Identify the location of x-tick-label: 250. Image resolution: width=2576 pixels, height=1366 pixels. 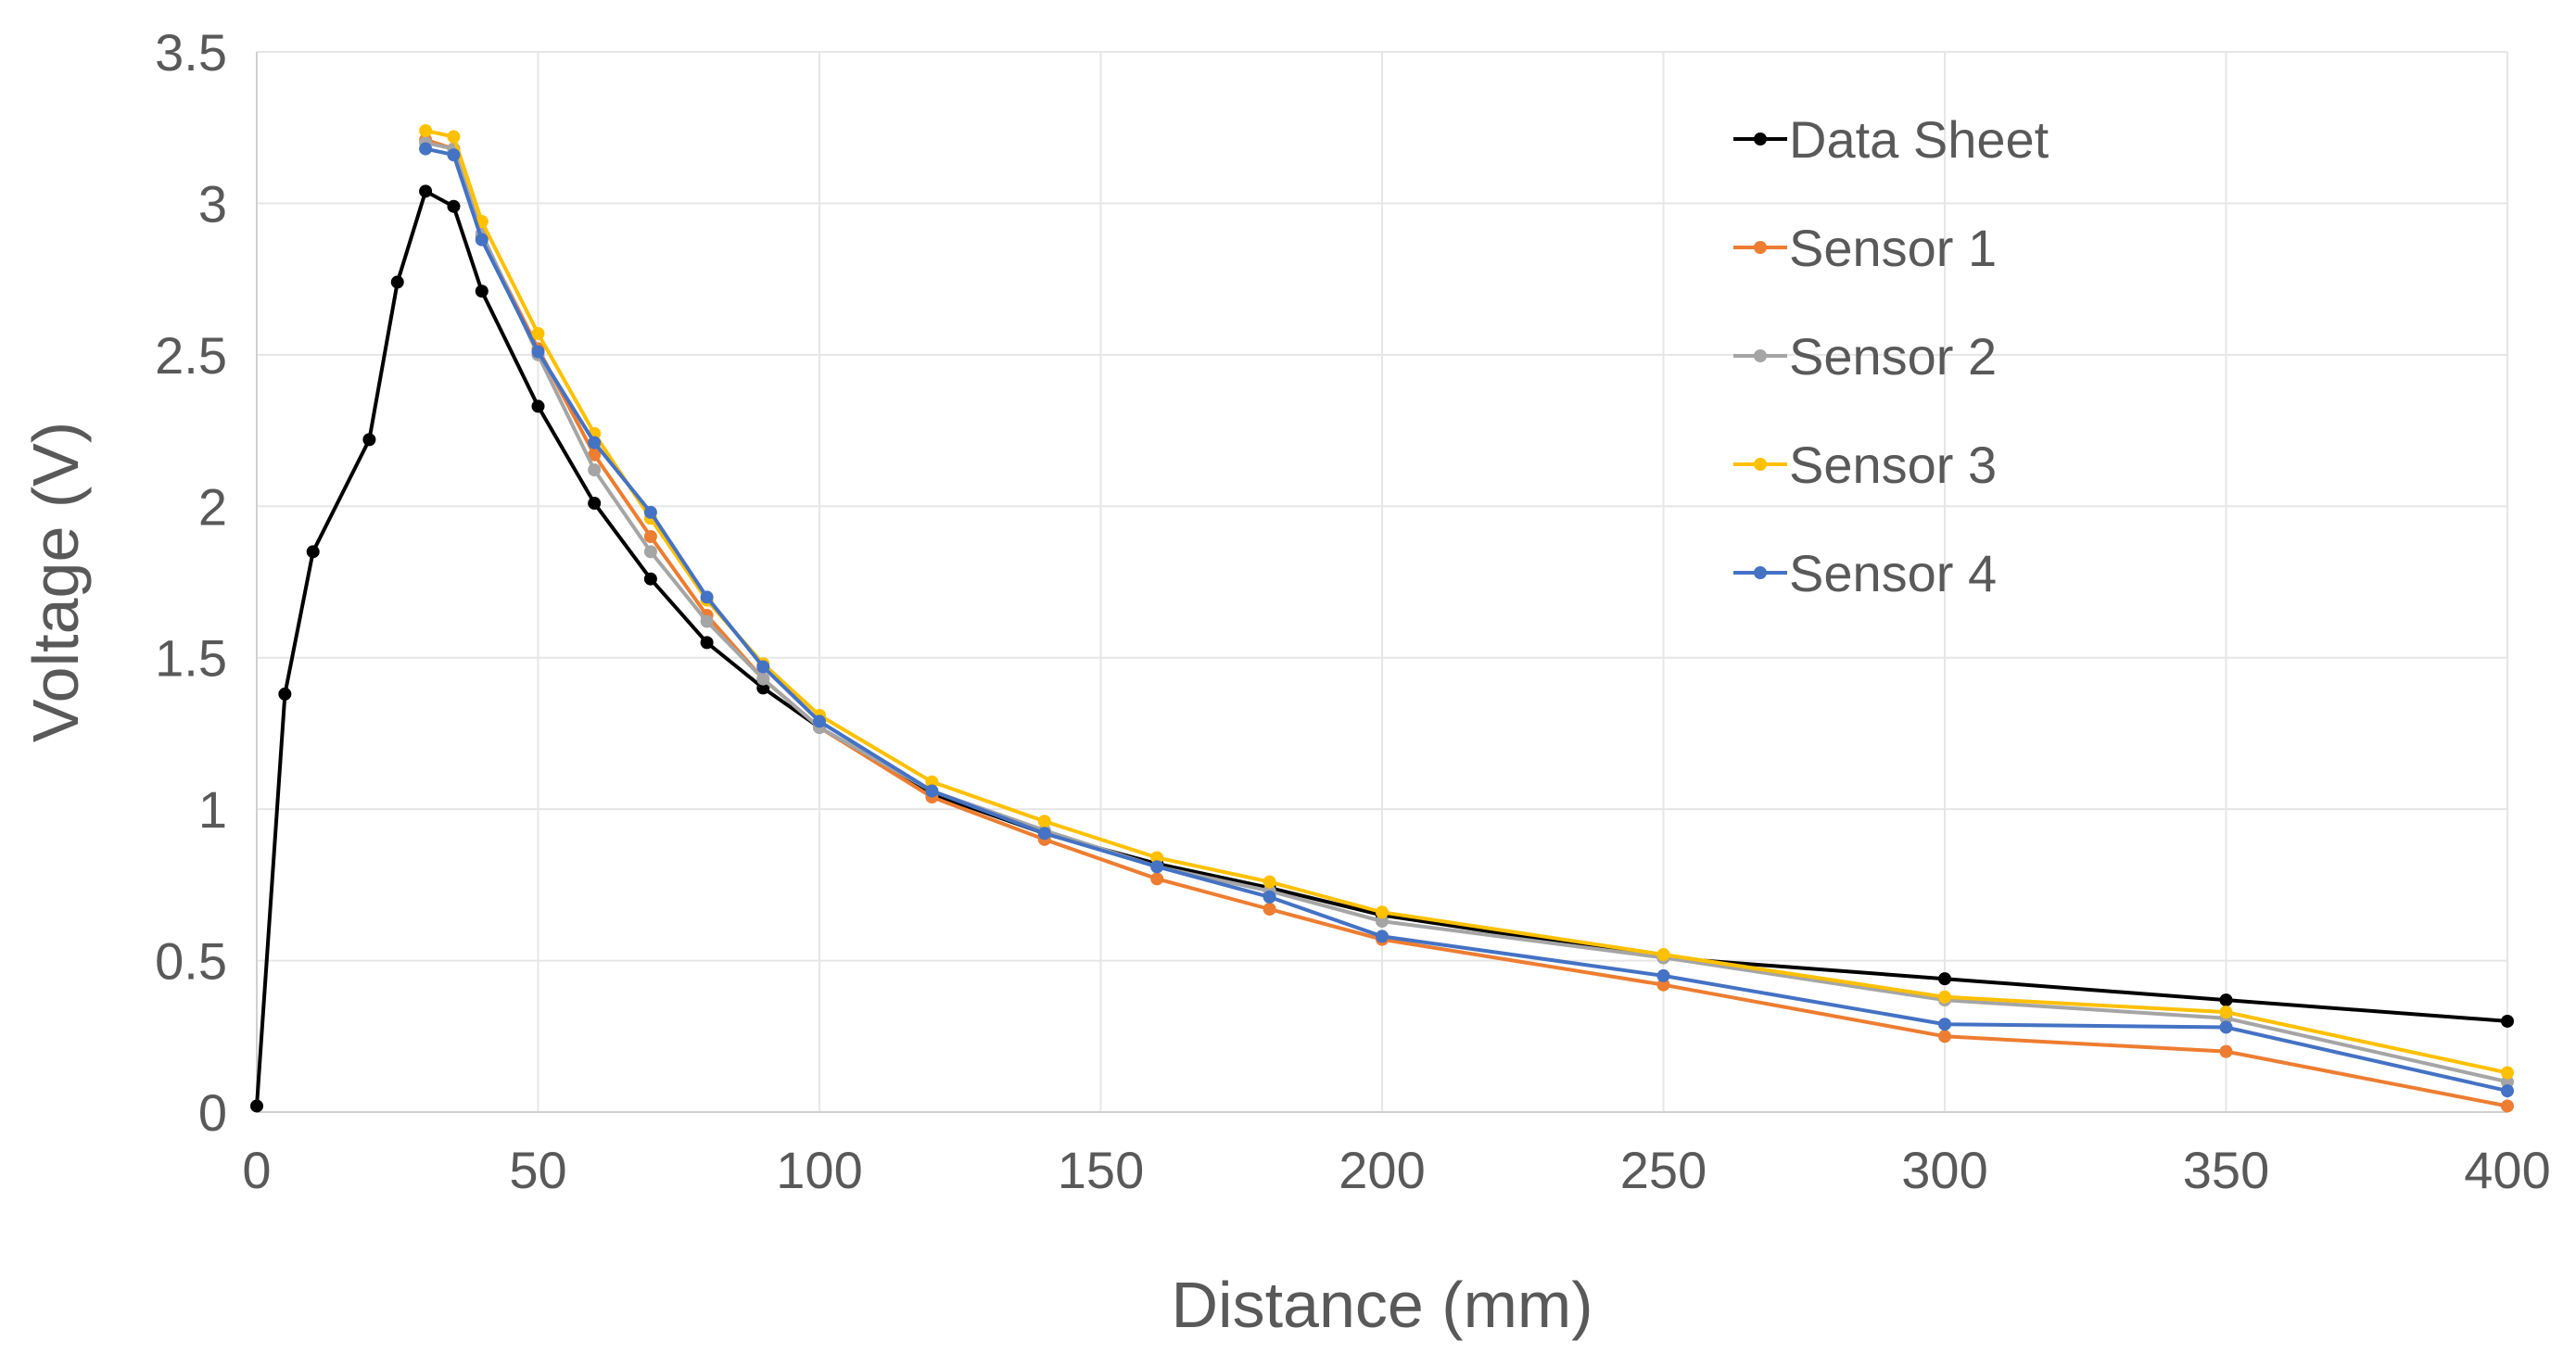
(1663, 1170).